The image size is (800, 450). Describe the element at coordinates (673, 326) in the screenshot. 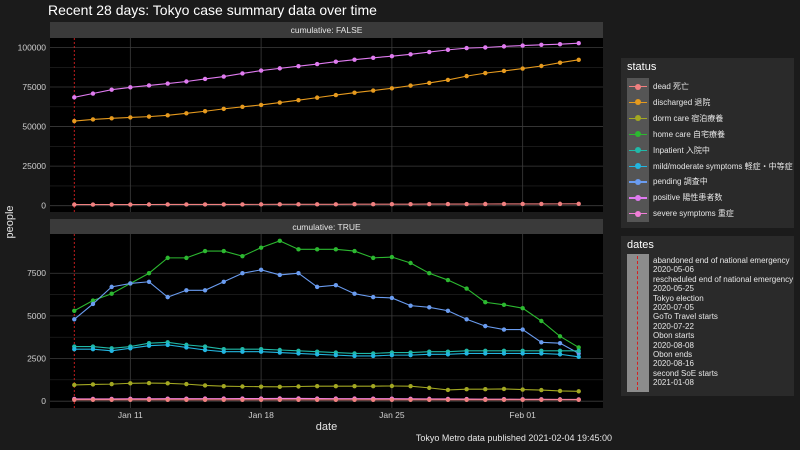

I see `dates-legend-line: 2020-07-22` at that location.